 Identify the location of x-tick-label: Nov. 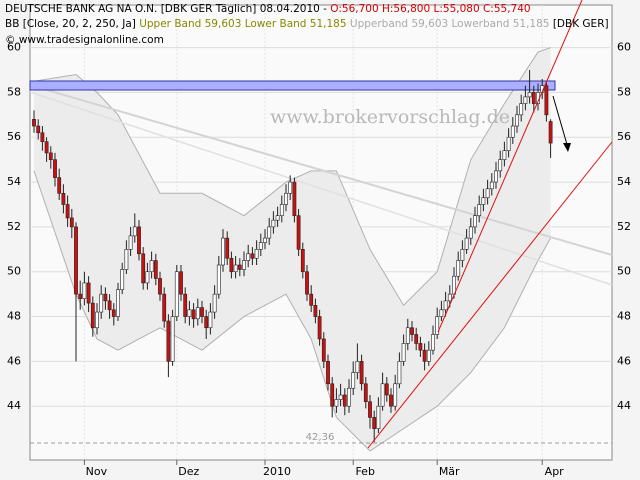
(97, 471).